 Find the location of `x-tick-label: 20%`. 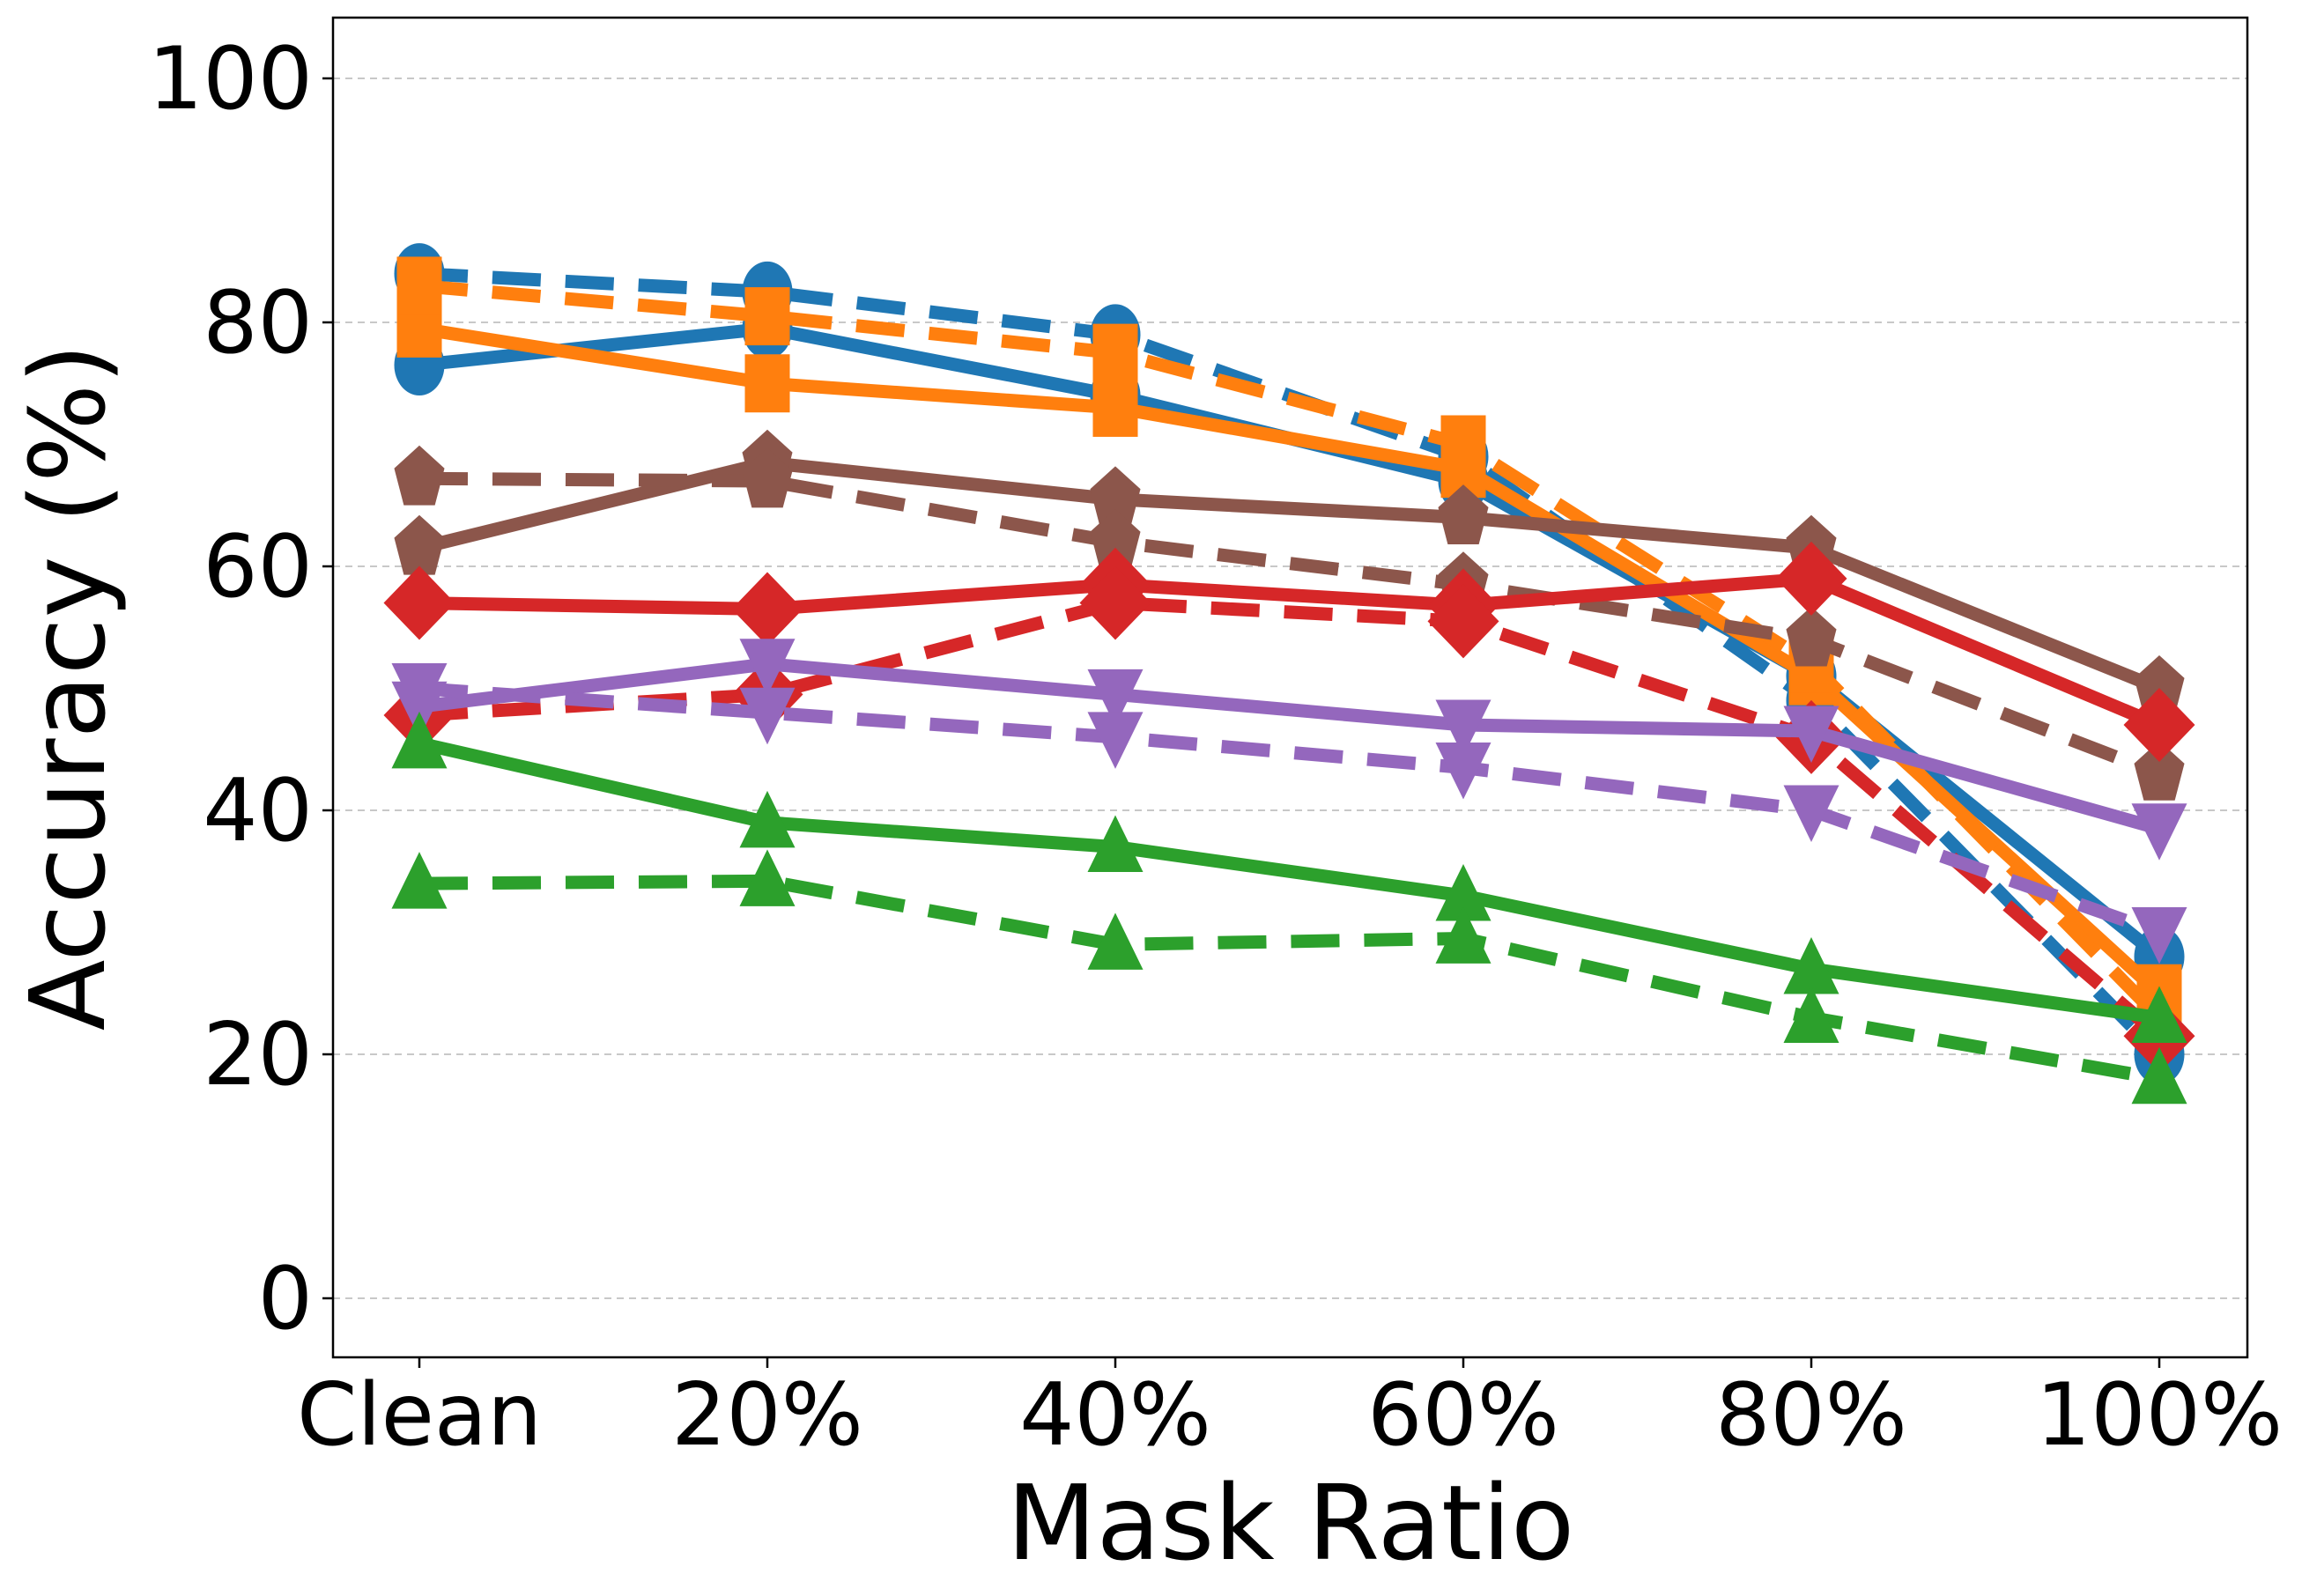

x-tick-label: 20% is located at coordinates (767, 1415).